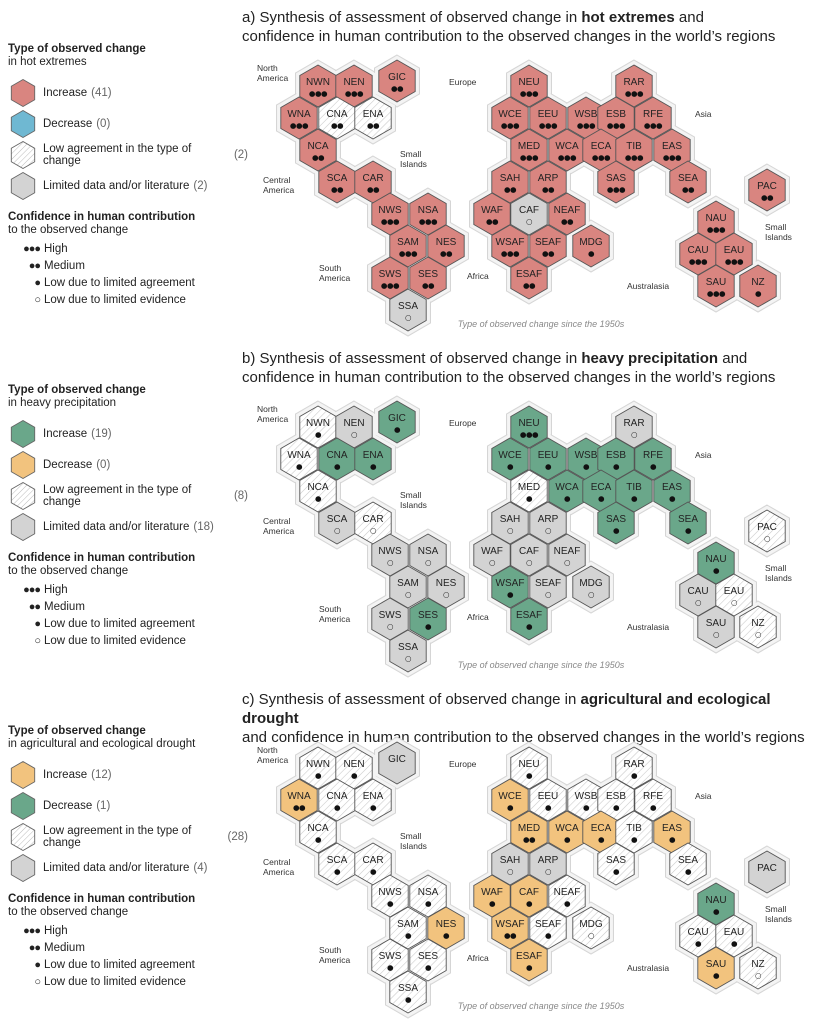  What do you see at coordinates (567, 896) in the screenshot?
I see `region-hex-neaf: NEAF●` at bounding box center [567, 896].